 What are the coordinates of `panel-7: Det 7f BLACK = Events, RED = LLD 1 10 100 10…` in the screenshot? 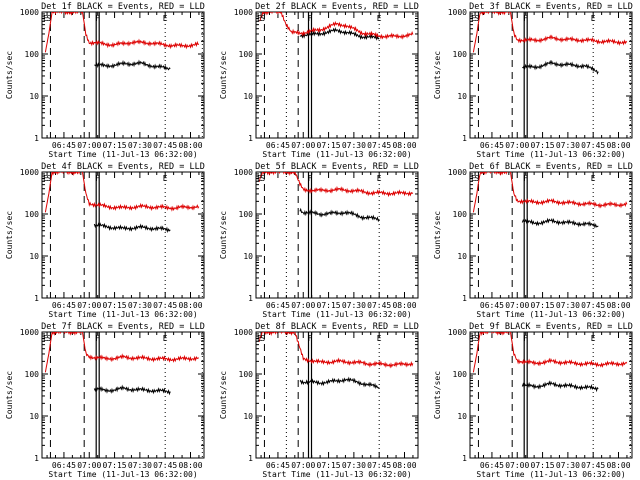 It's located at (105, 400).